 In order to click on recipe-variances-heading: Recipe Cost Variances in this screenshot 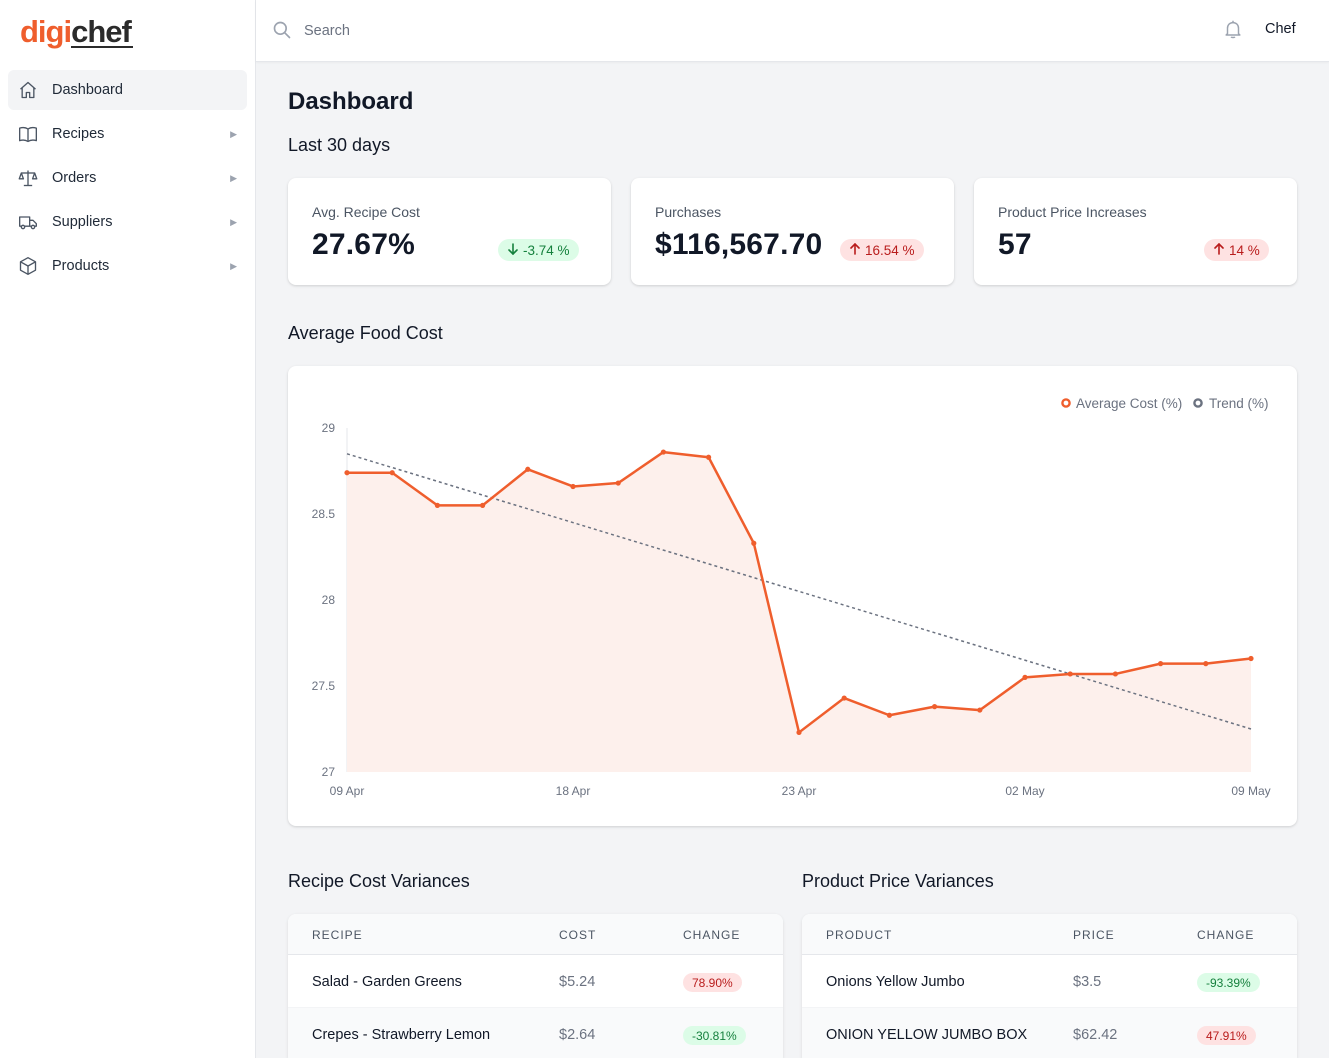, I will do `click(379, 881)`.